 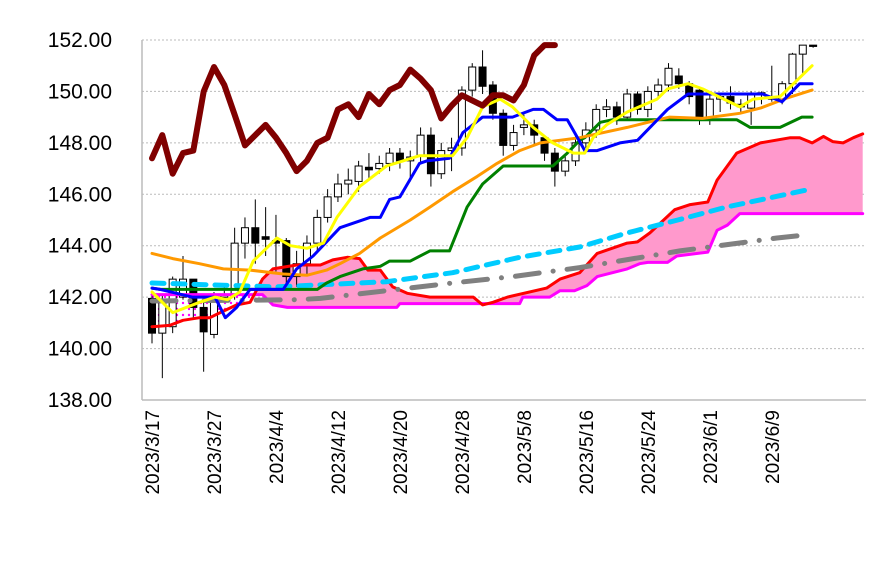 What do you see at coordinates (649, 452) in the screenshot?
I see `x-tick-label: 2023/5/24` at bounding box center [649, 452].